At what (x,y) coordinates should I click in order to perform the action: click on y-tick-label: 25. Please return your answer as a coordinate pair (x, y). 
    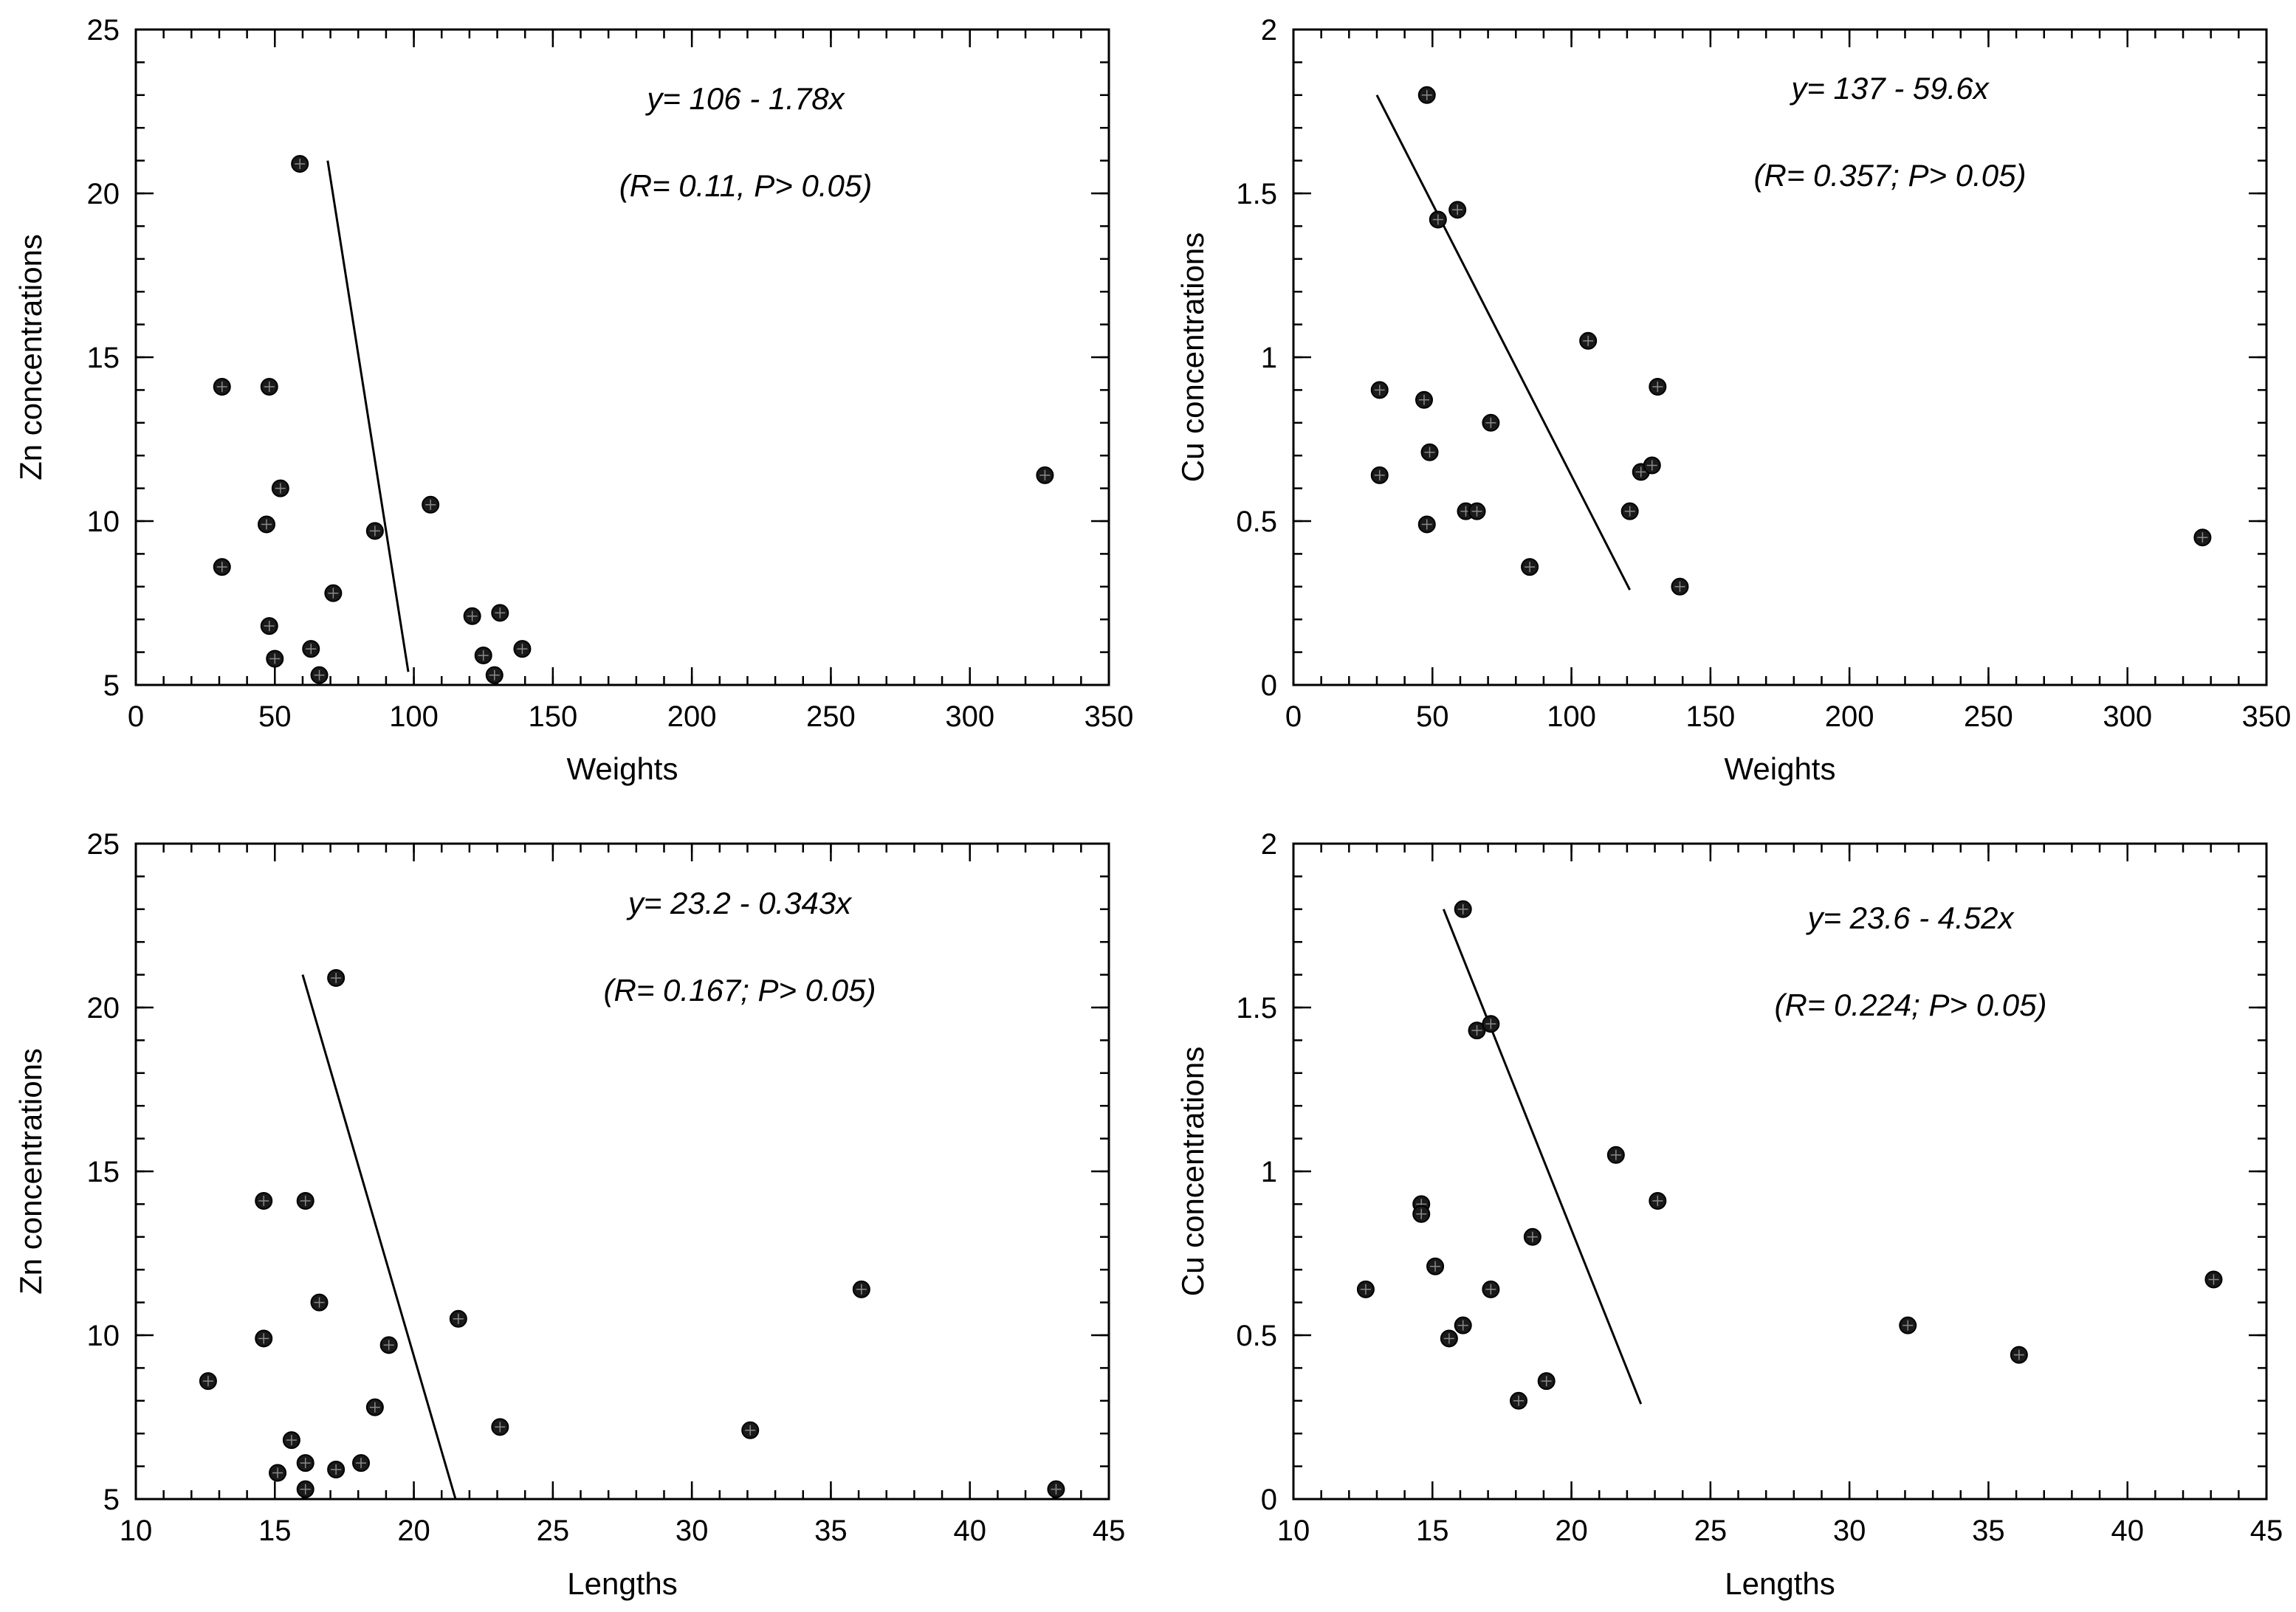
    Looking at the image, I should click on (104, 844).